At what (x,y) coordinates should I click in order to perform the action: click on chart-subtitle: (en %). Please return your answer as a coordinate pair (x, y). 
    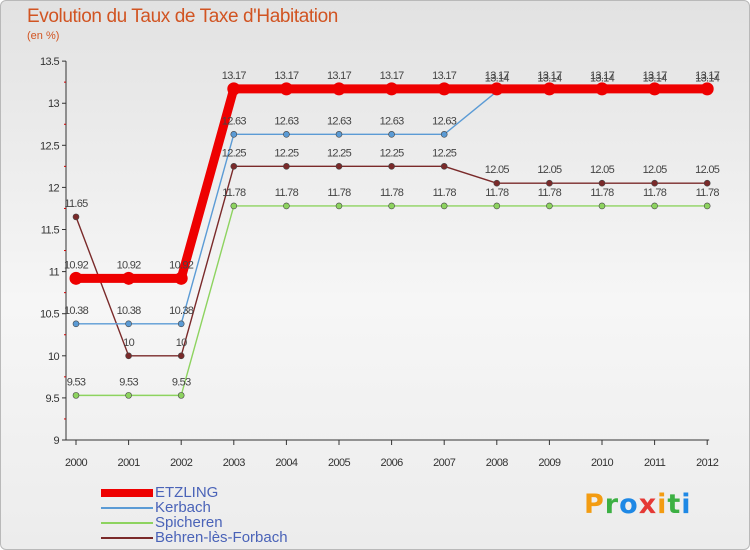
    Looking at the image, I should click on (43, 36).